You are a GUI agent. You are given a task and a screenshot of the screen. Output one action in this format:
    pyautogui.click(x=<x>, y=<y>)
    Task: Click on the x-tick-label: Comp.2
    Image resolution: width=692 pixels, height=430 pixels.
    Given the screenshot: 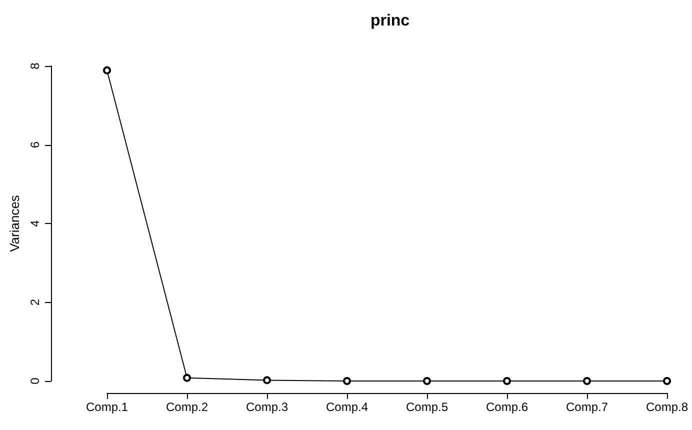 What is the action you would take?
    pyautogui.click(x=187, y=407)
    